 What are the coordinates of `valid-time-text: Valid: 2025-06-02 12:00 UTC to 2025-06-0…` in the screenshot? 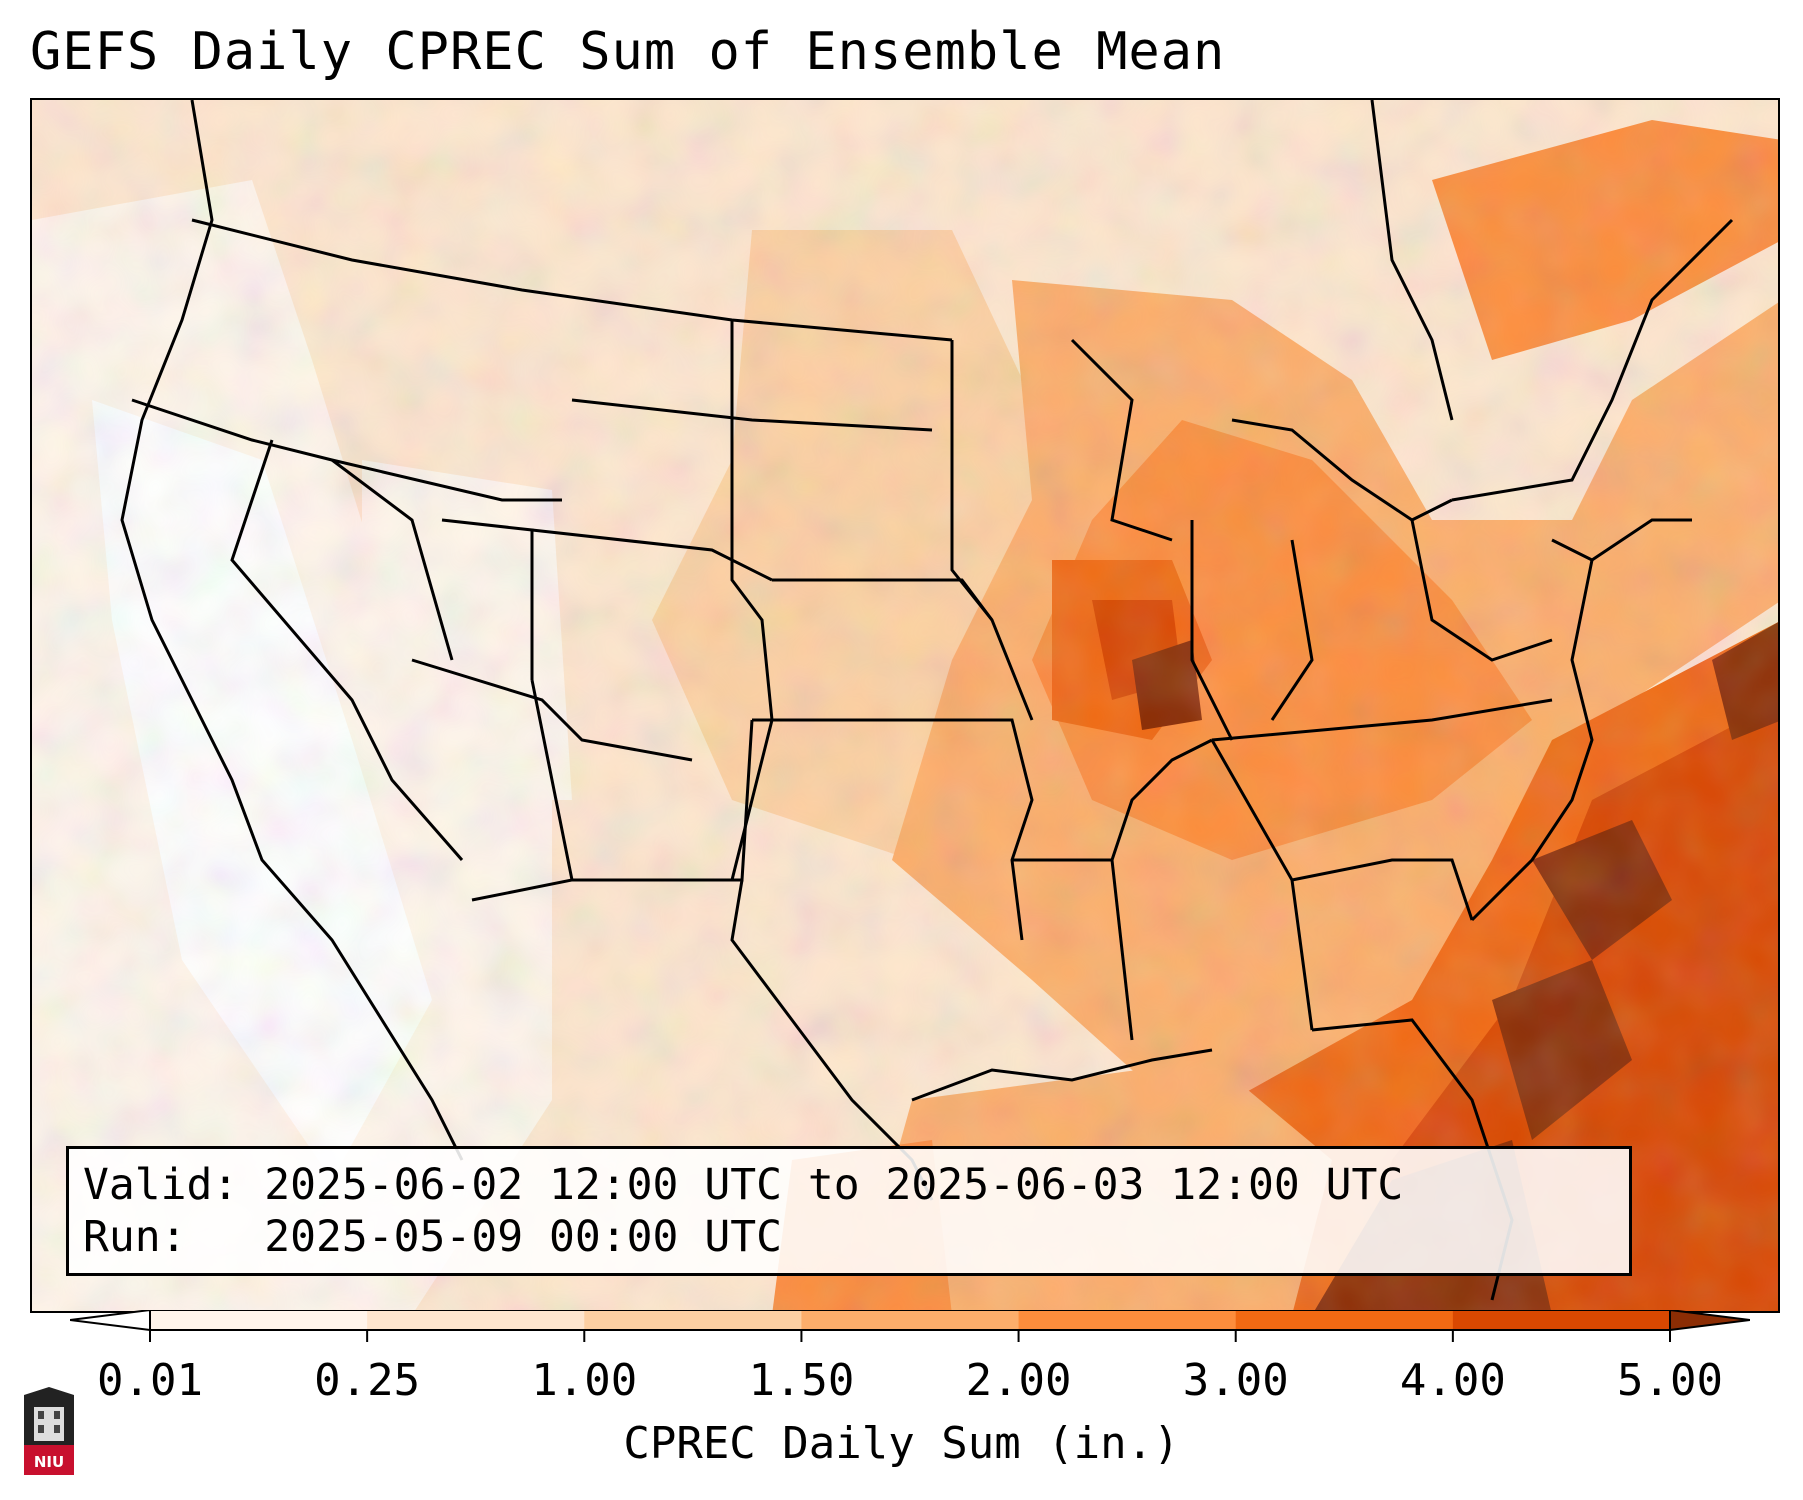 It's located at (743, 1185).